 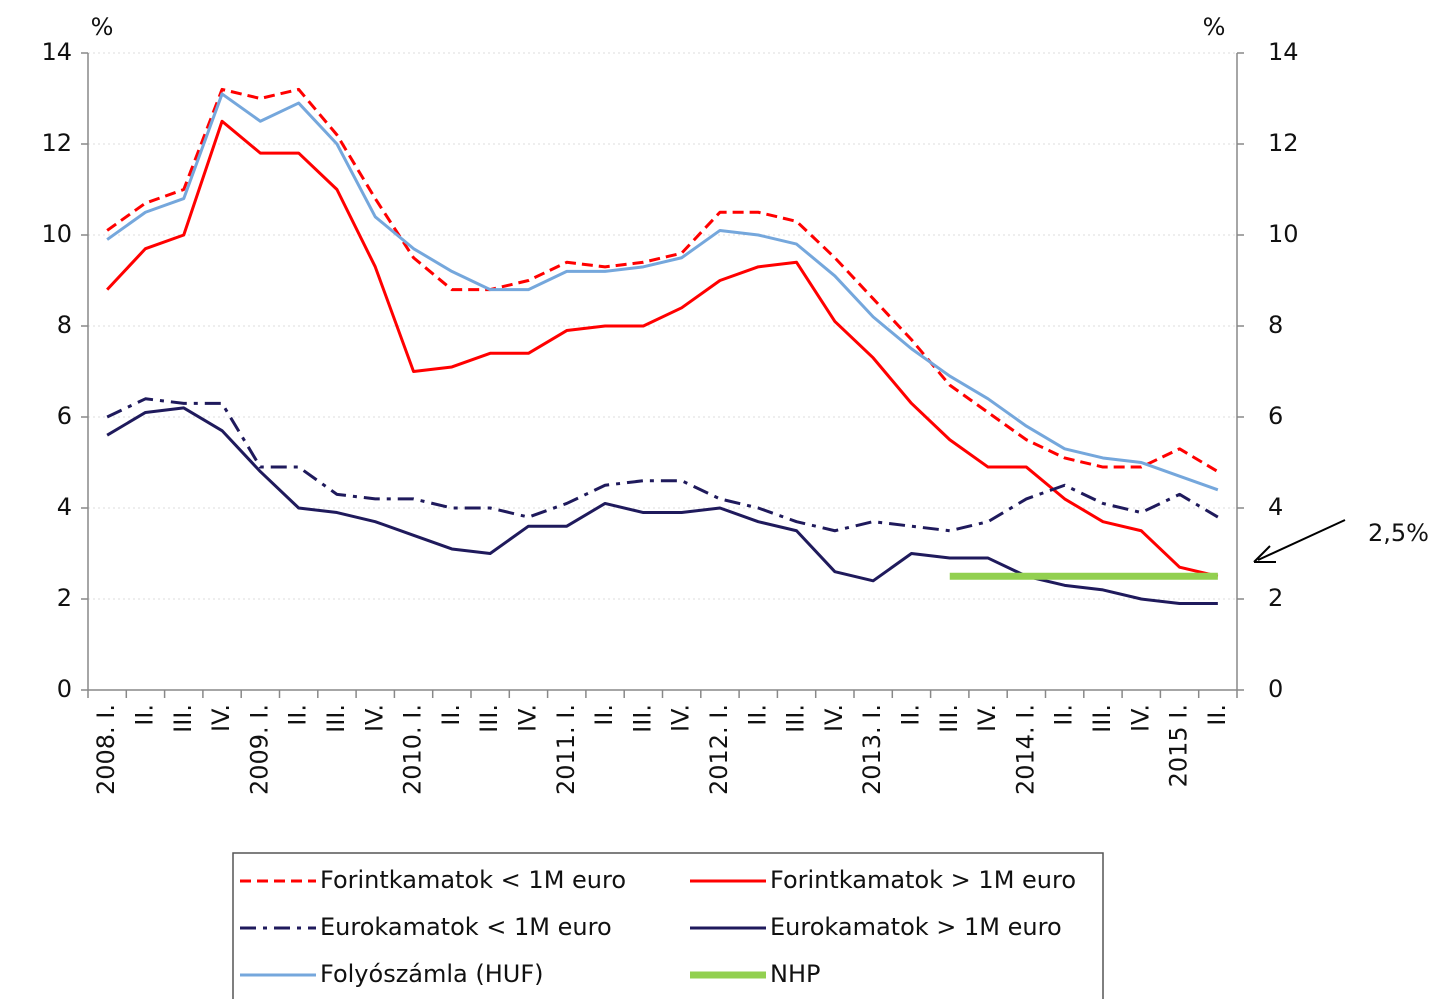 What do you see at coordinates (64, 416) in the screenshot?
I see `y-tick-label: 6` at bounding box center [64, 416].